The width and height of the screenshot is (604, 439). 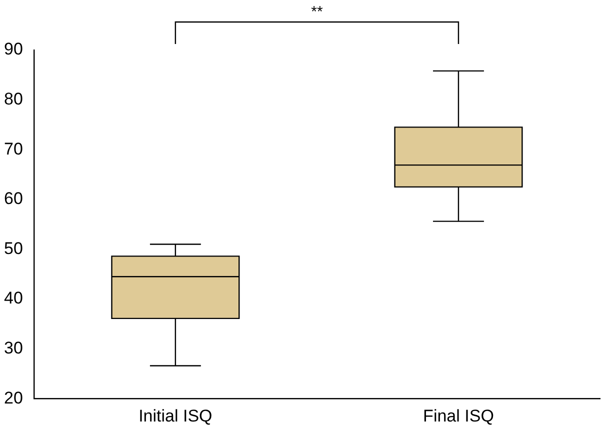 What do you see at coordinates (13, 198) in the screenshot?
I see `y-tick-label: 60` at bounding box center [13, 198].